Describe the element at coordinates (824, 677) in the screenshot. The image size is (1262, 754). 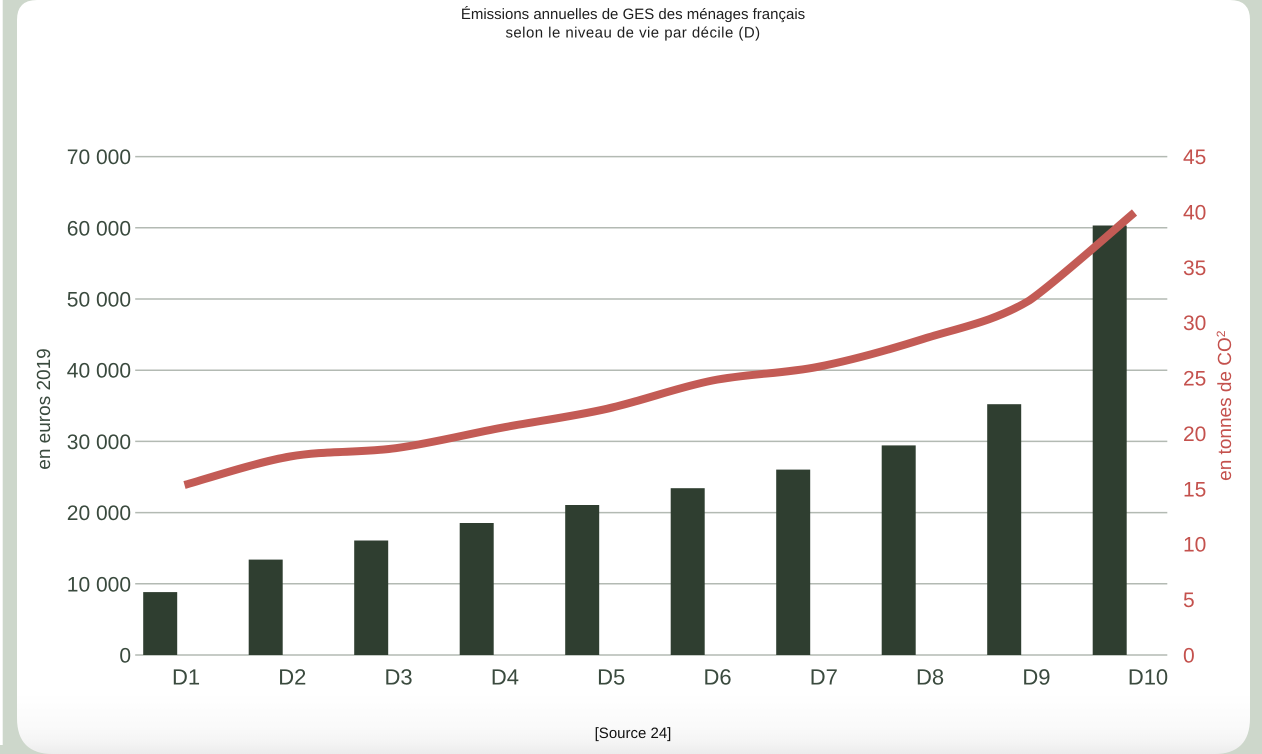
I see `svg-text: D7` at that location.